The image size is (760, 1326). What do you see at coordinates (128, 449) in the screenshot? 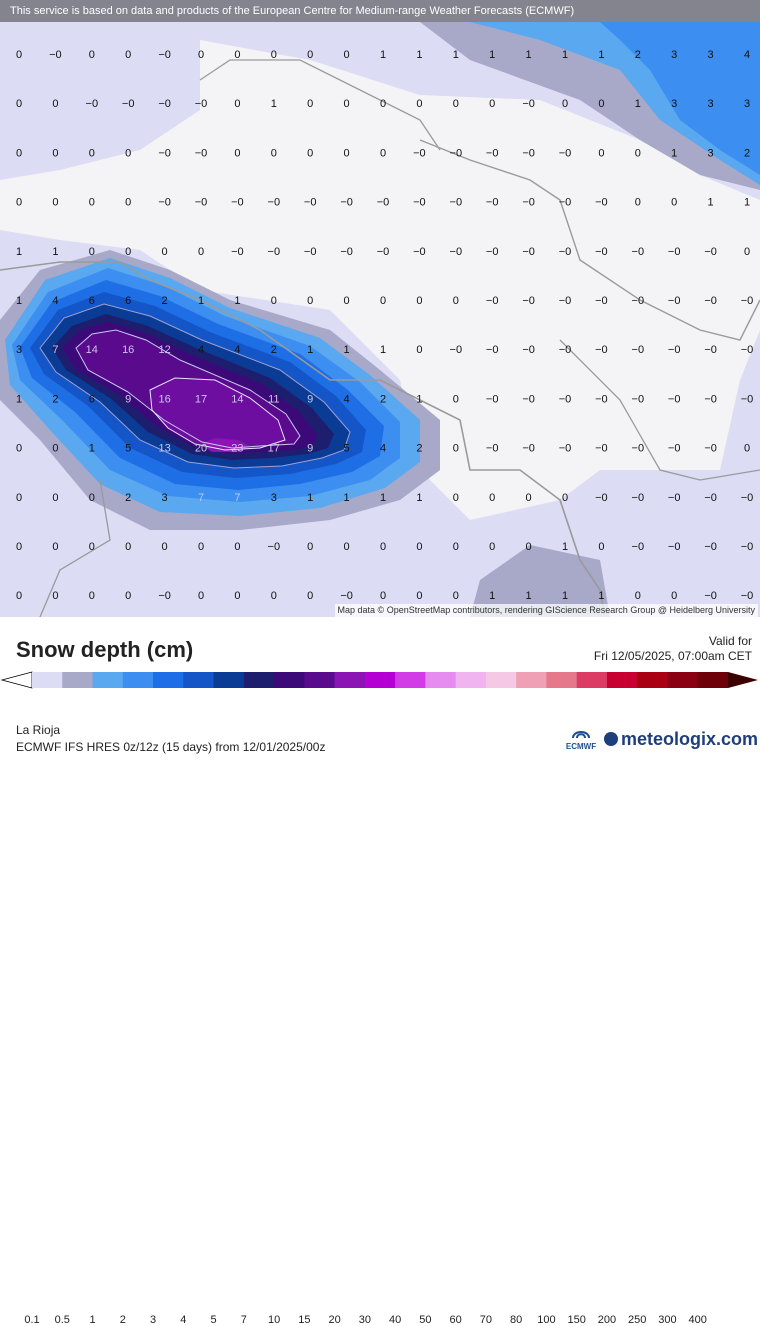
I see `grid-value: 5` at bounding box center [128, 449].